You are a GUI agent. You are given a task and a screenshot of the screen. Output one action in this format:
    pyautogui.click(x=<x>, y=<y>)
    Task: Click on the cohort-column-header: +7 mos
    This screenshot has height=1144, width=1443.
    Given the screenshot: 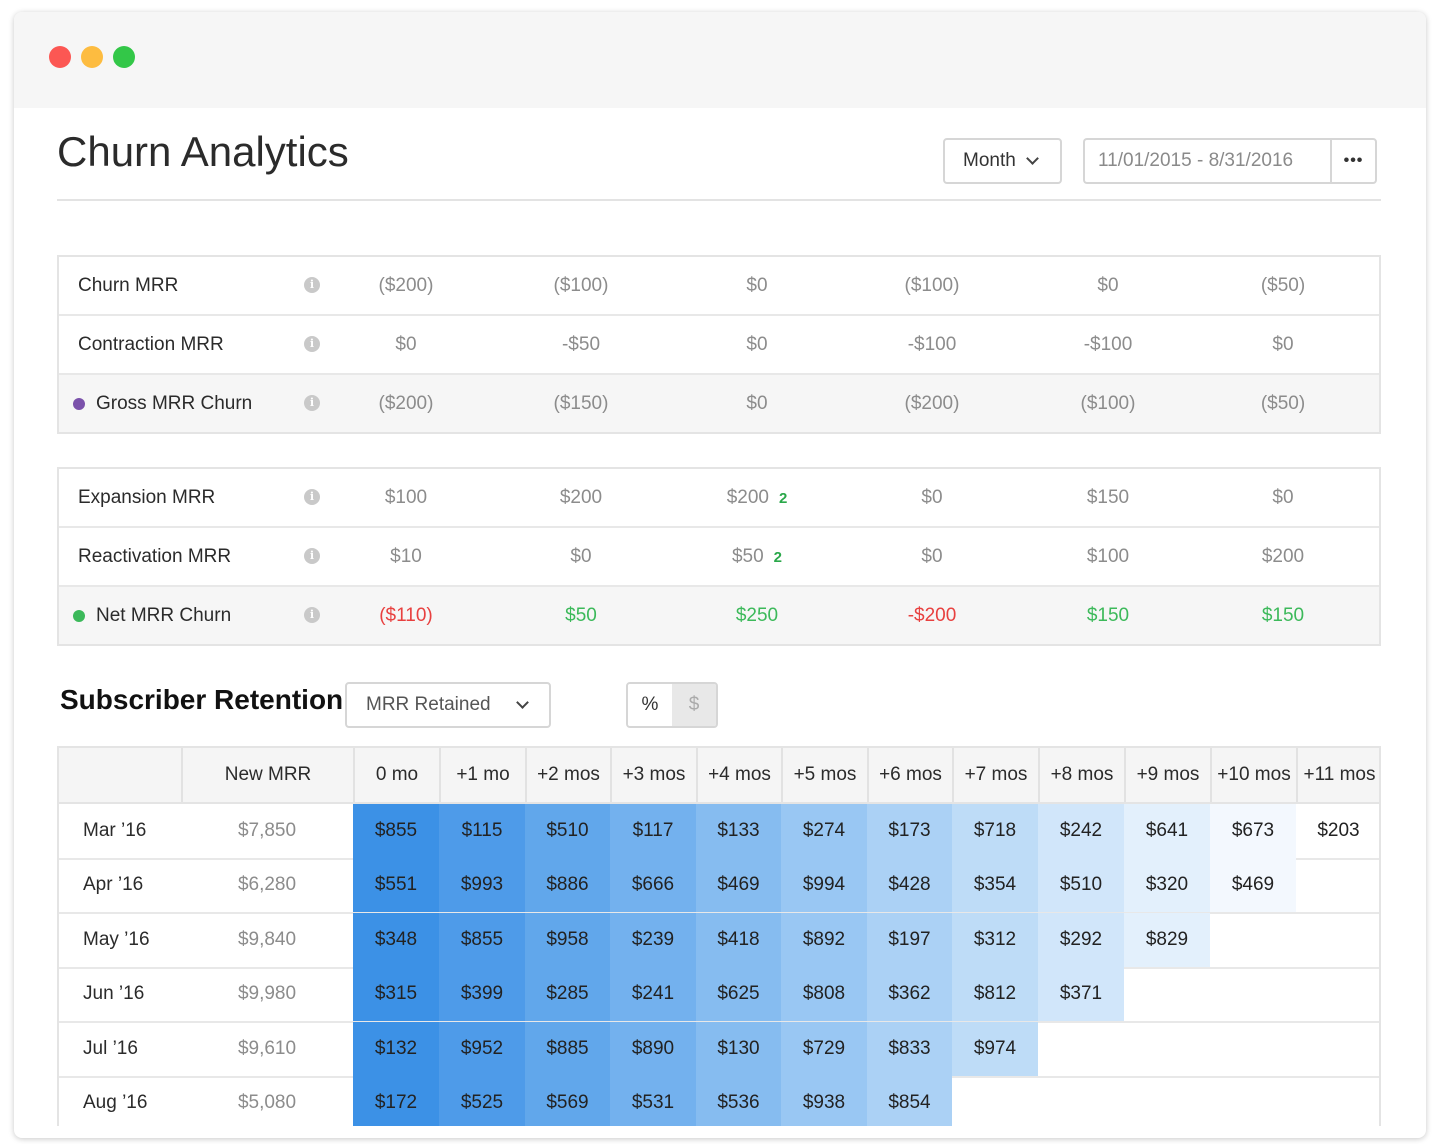 What is the action you would take?
    pyautogui.click(x=995, y=775)
    